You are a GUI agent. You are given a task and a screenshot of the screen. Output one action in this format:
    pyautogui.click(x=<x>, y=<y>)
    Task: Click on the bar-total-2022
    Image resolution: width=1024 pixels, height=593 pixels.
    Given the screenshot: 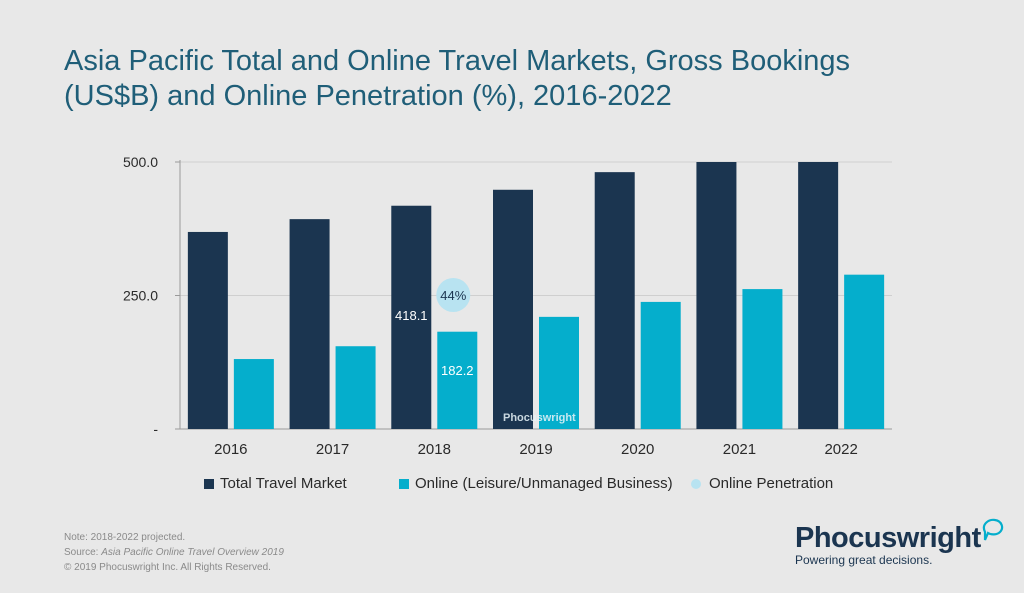 What is the action you would take?
    pyautogui.click(x=818, y=295)
    